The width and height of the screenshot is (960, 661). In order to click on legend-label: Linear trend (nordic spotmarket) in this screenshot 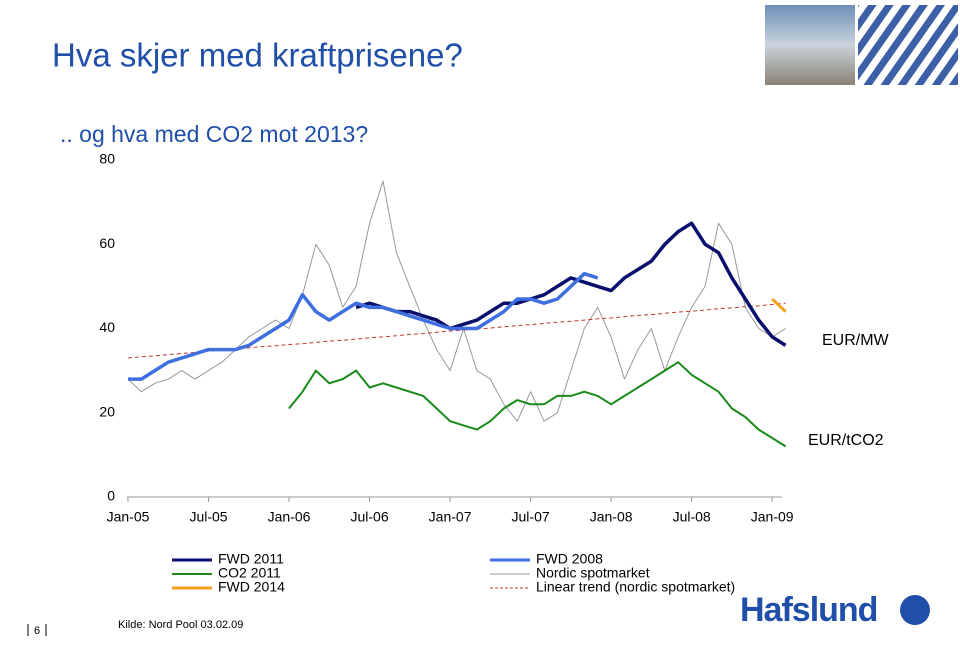, I will do `click(635, 587)`.